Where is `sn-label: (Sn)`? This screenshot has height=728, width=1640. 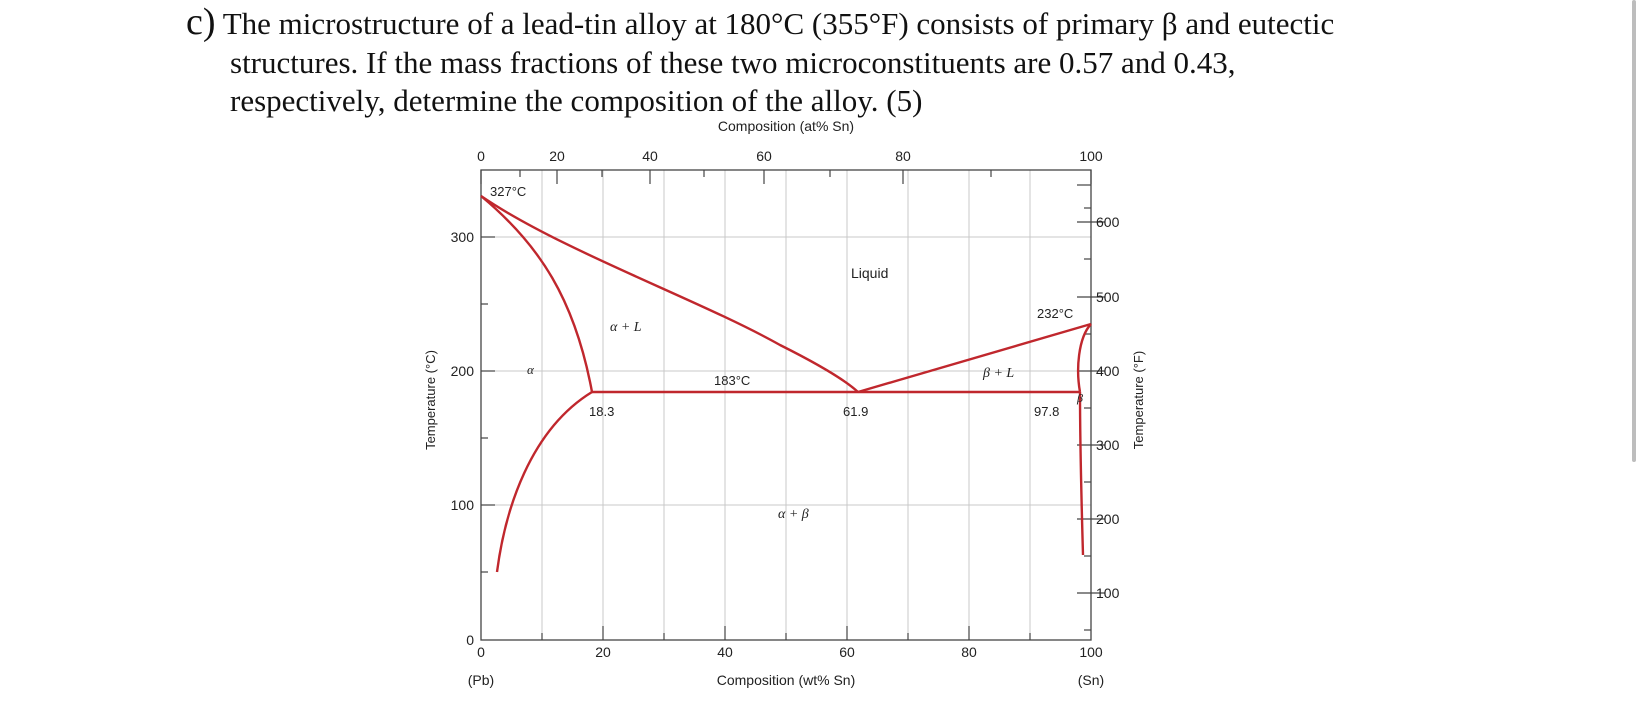
sn-label: (Sn) is located at coordinates (1091, 680).